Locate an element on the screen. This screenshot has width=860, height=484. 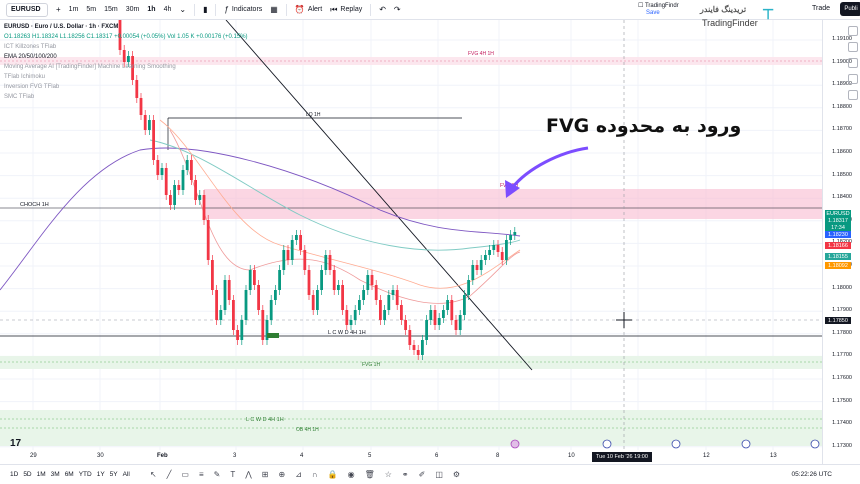
layers-icon: ◫ is located at coordinates (439, 474).